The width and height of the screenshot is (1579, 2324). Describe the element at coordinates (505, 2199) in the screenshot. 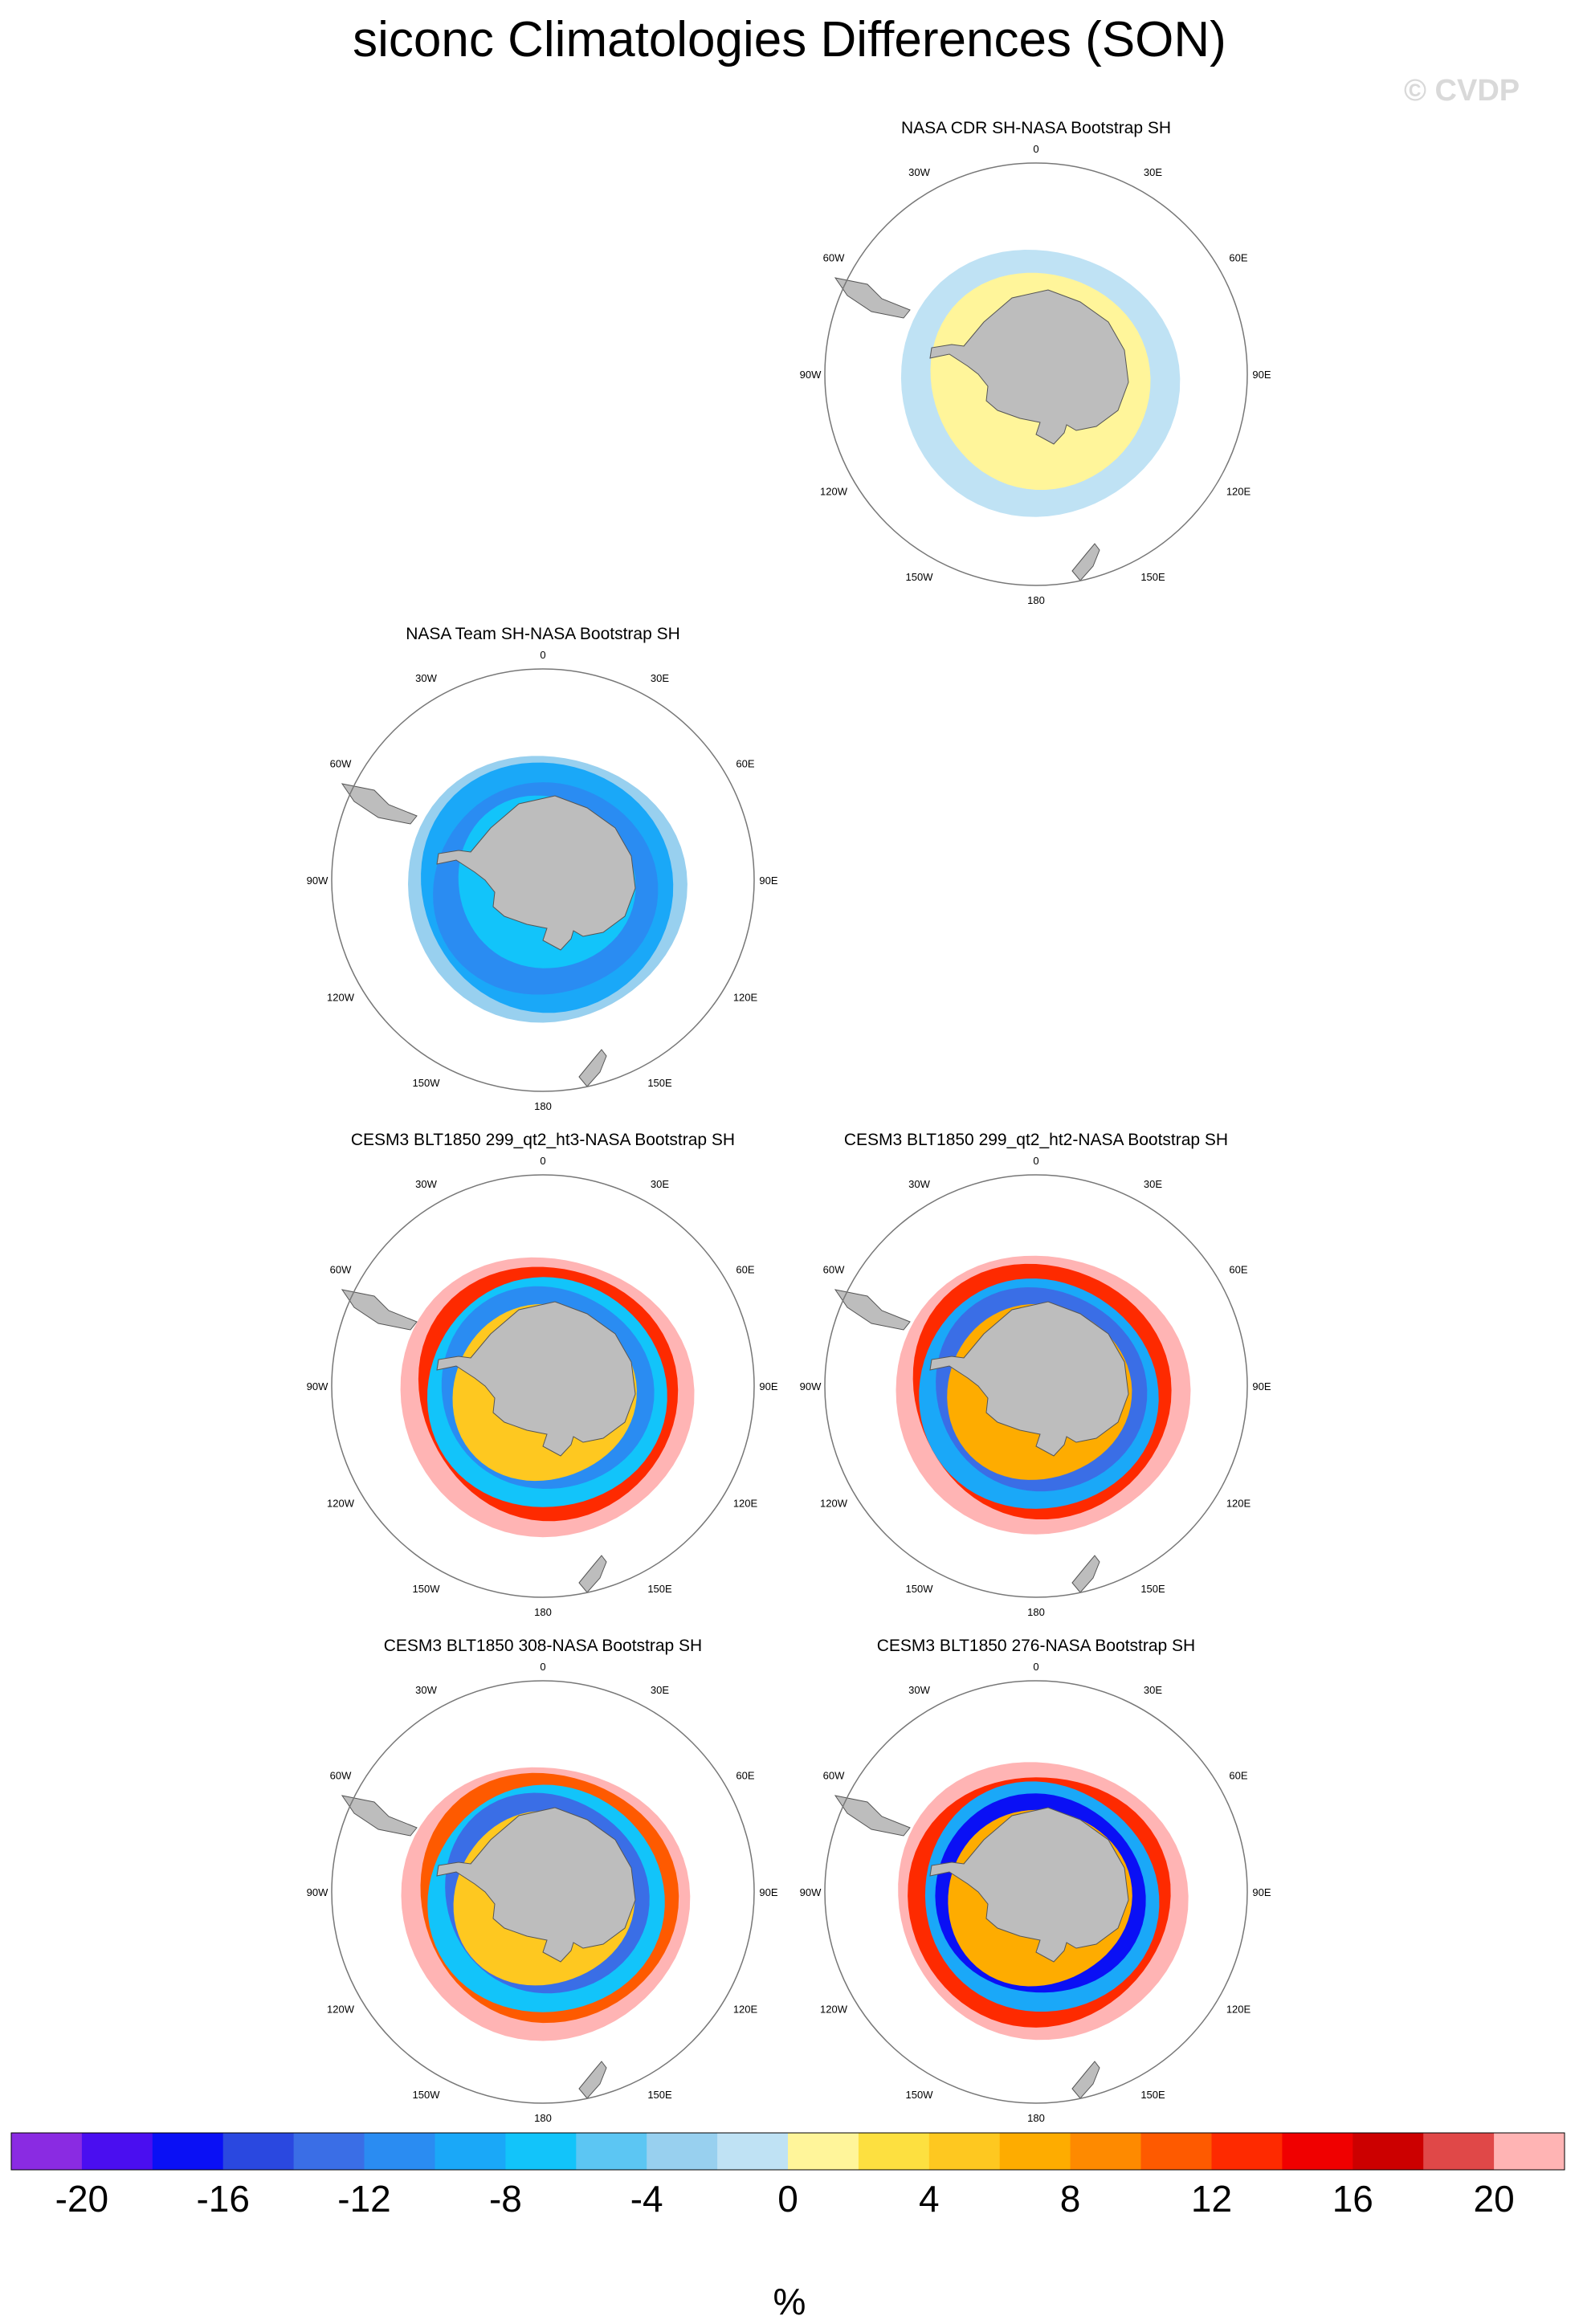

I see `colorbar-tick-label: -8` at that location.